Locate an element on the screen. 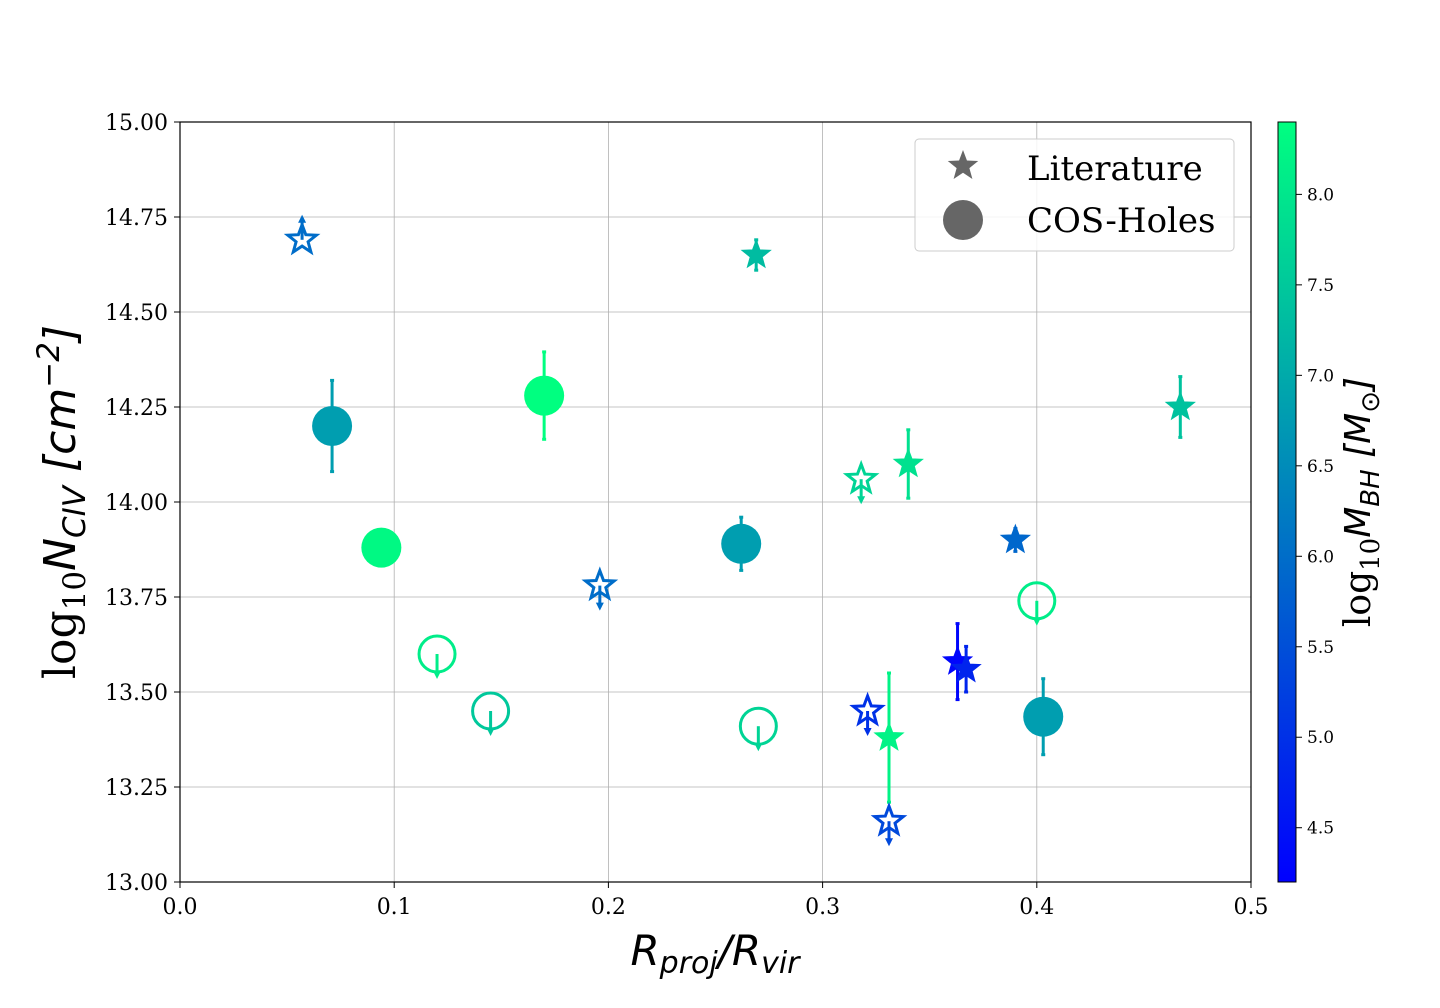  legend-box is located at coordinates (1074, 195).